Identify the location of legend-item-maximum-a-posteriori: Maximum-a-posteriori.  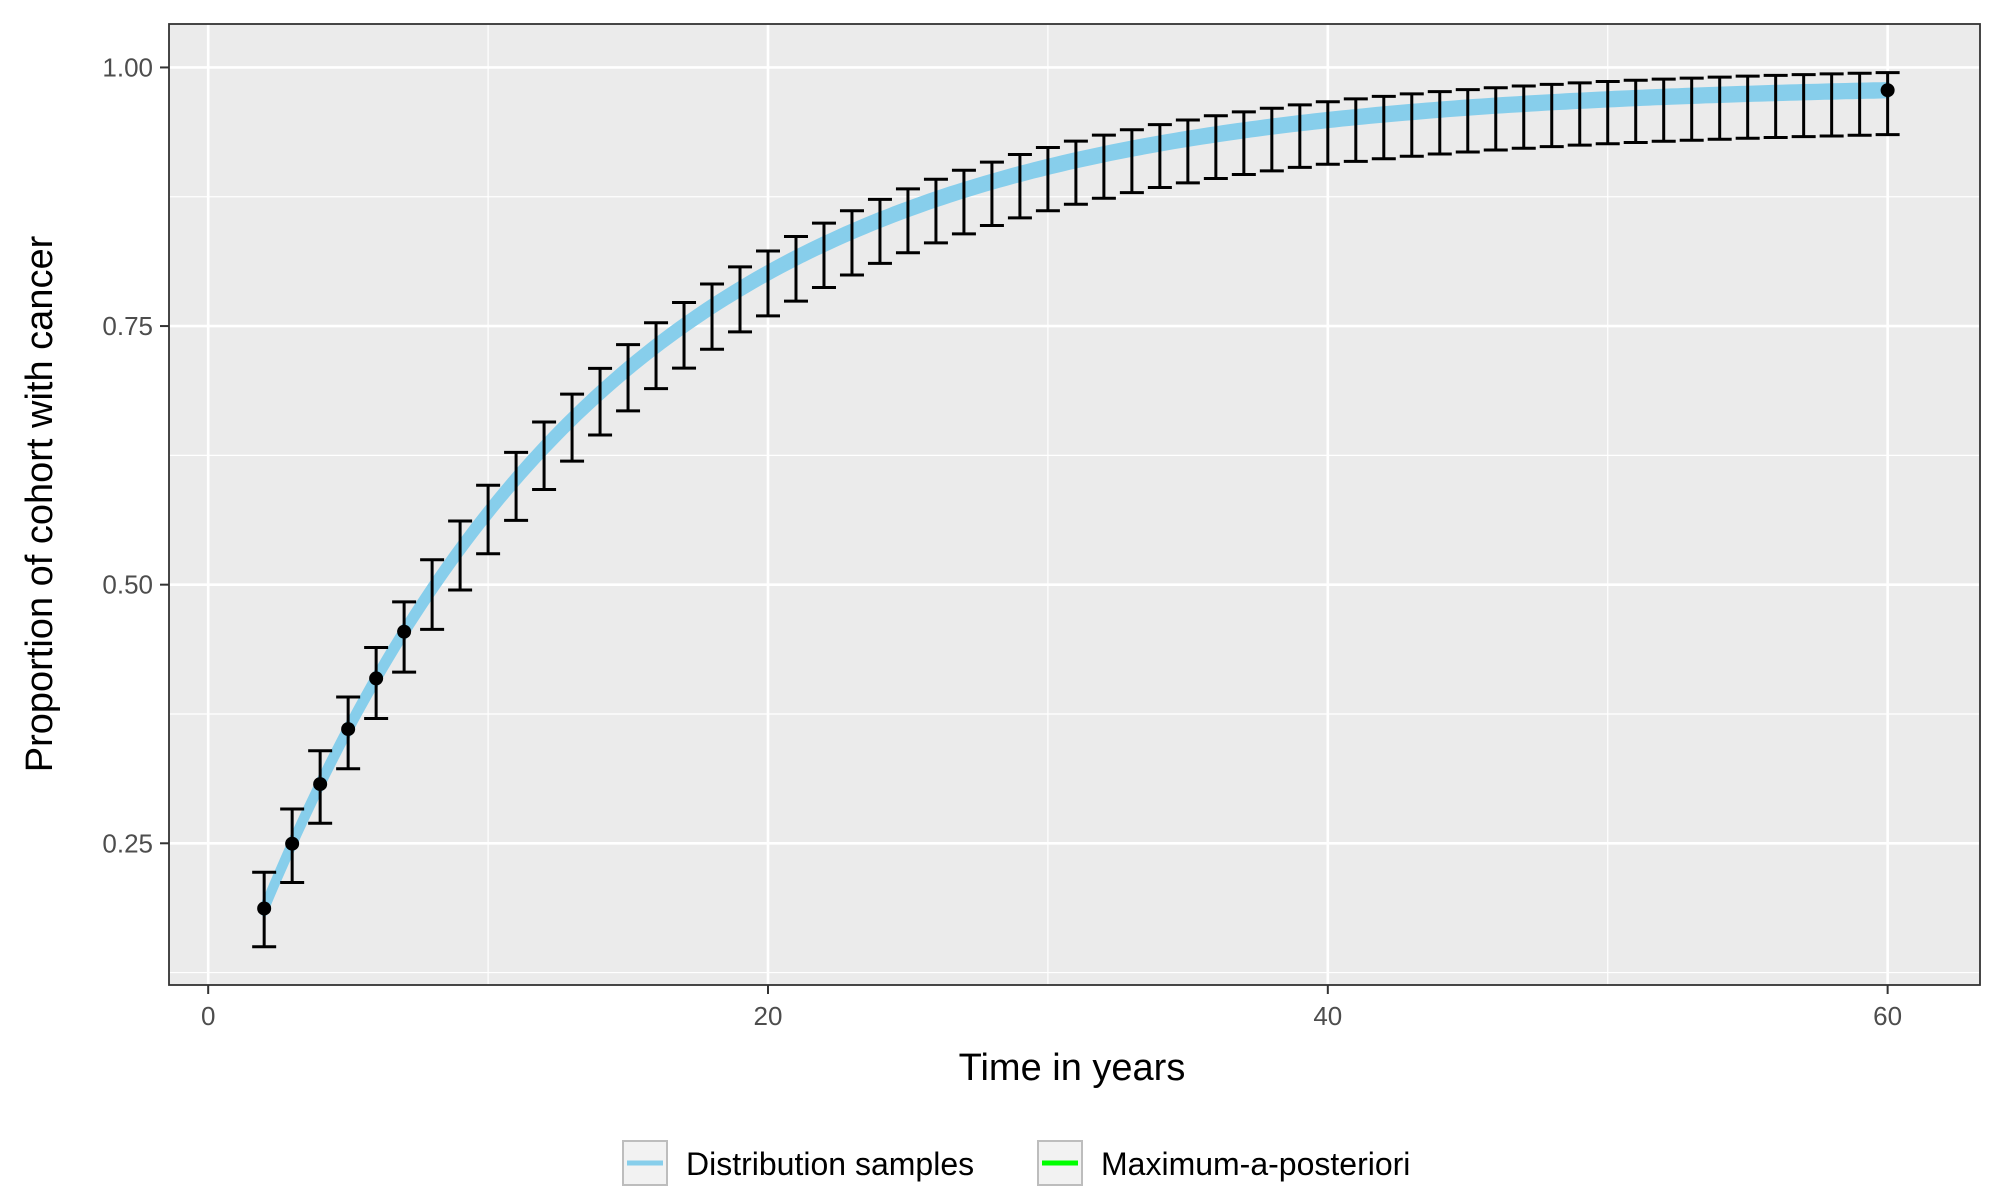
(1223, 1163).